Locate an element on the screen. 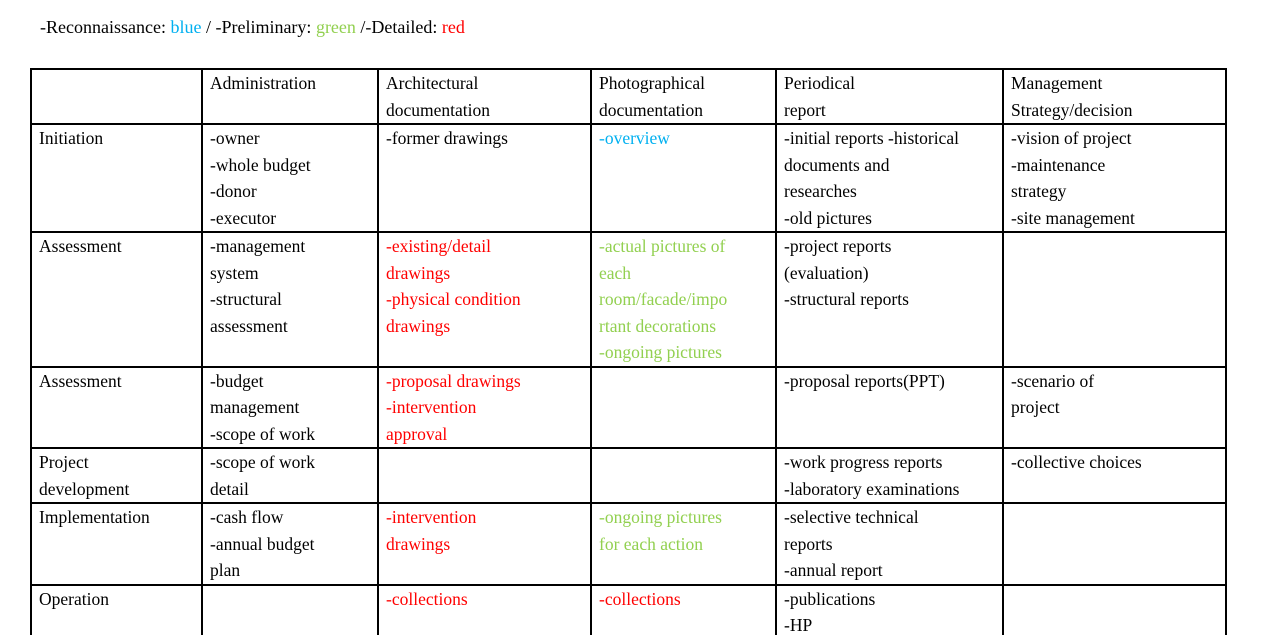 The height and width of the screenshot is (635, 1266). phase-label: Project development is located at coordinates (116, 475).